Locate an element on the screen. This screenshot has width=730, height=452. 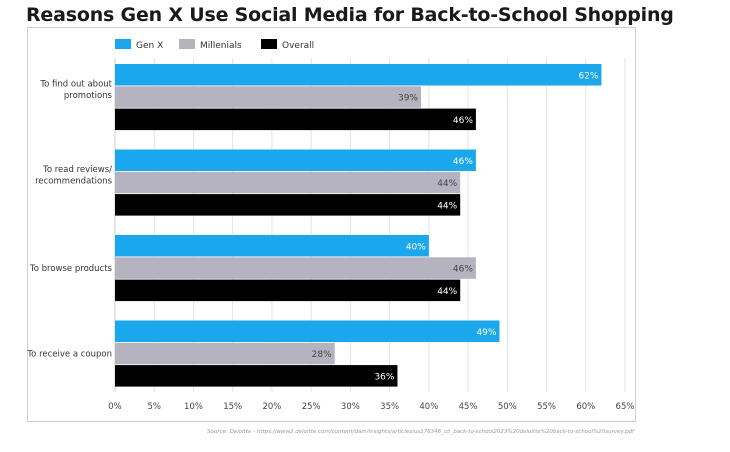
x-tick-label: 5% is located at coordinates (154, 407).